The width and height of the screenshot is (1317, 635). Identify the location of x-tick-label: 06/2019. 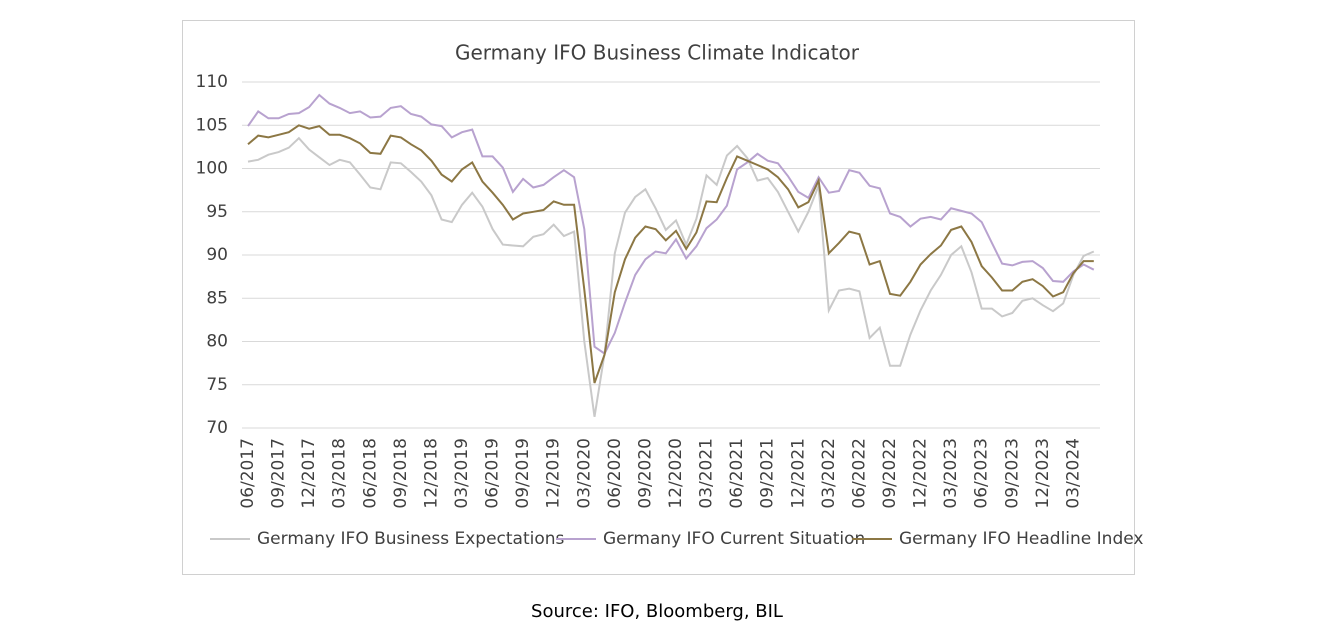
(493, 473).